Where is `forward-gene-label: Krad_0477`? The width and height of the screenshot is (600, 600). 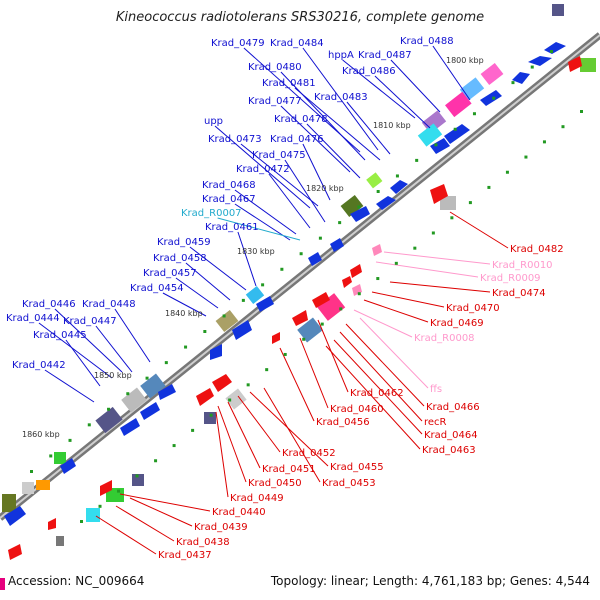
forward-gene-label: Krad_0477 is located at coordinates (275, 101).